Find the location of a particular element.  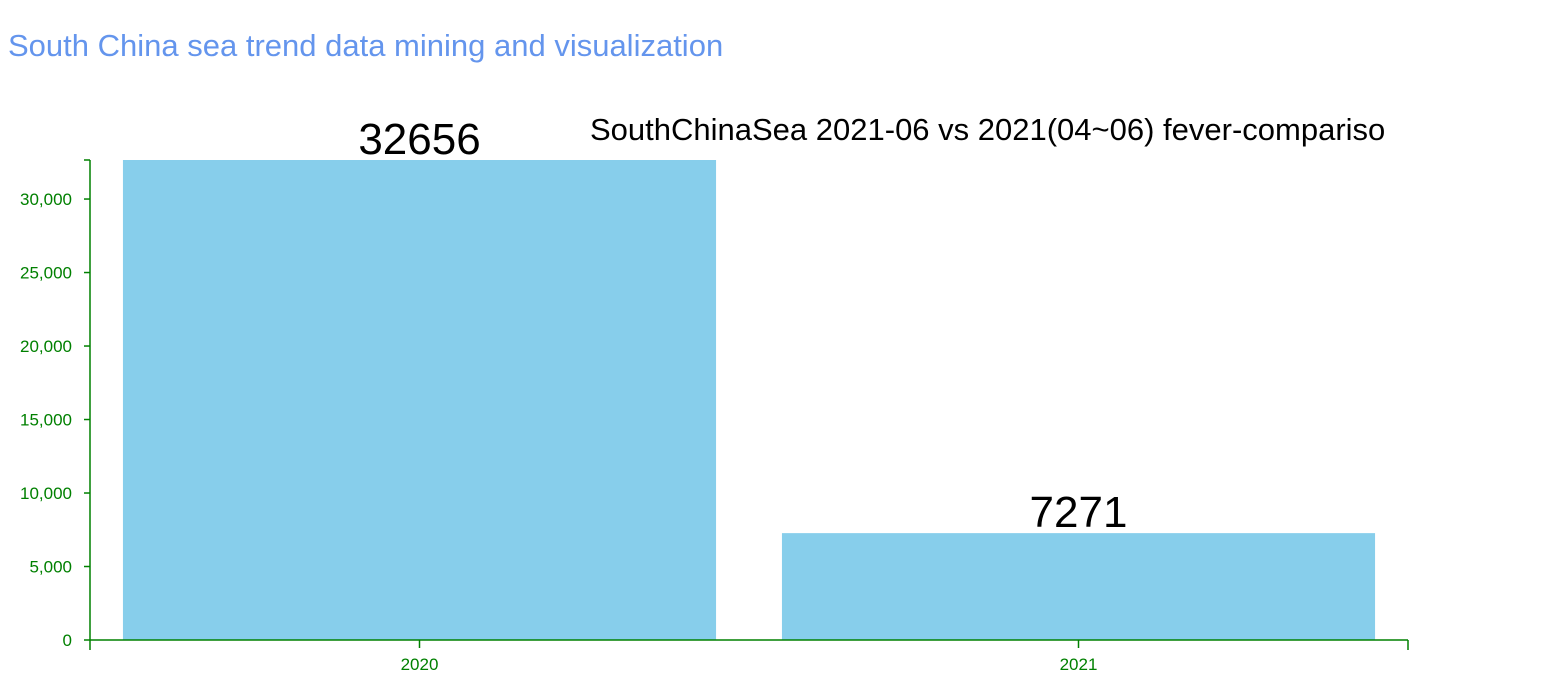

data-label-2021: 7271 is located at coordinates (1079, 512).